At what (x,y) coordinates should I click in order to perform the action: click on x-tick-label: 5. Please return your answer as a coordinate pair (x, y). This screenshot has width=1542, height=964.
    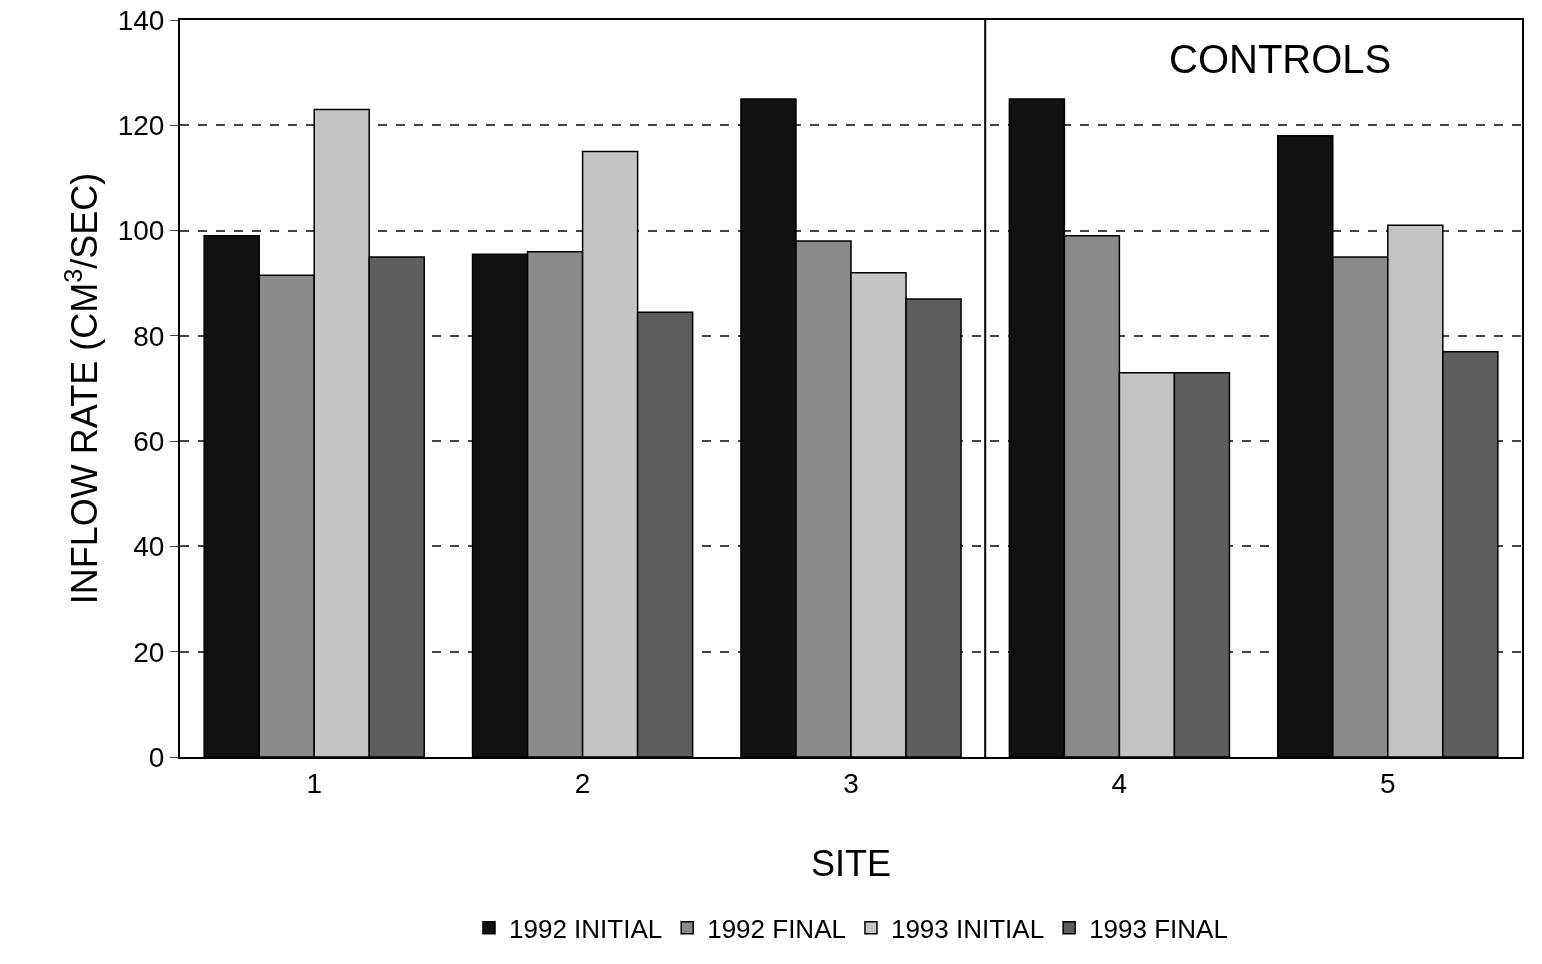
    Looking at the image, I should click on (1388, 783).